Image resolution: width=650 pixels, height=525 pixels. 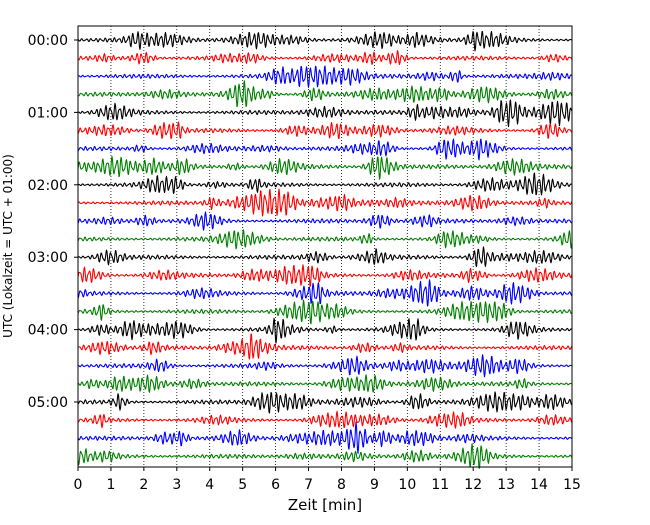 I want to click on x-tick-label: 1, so click(x=110, y=485).